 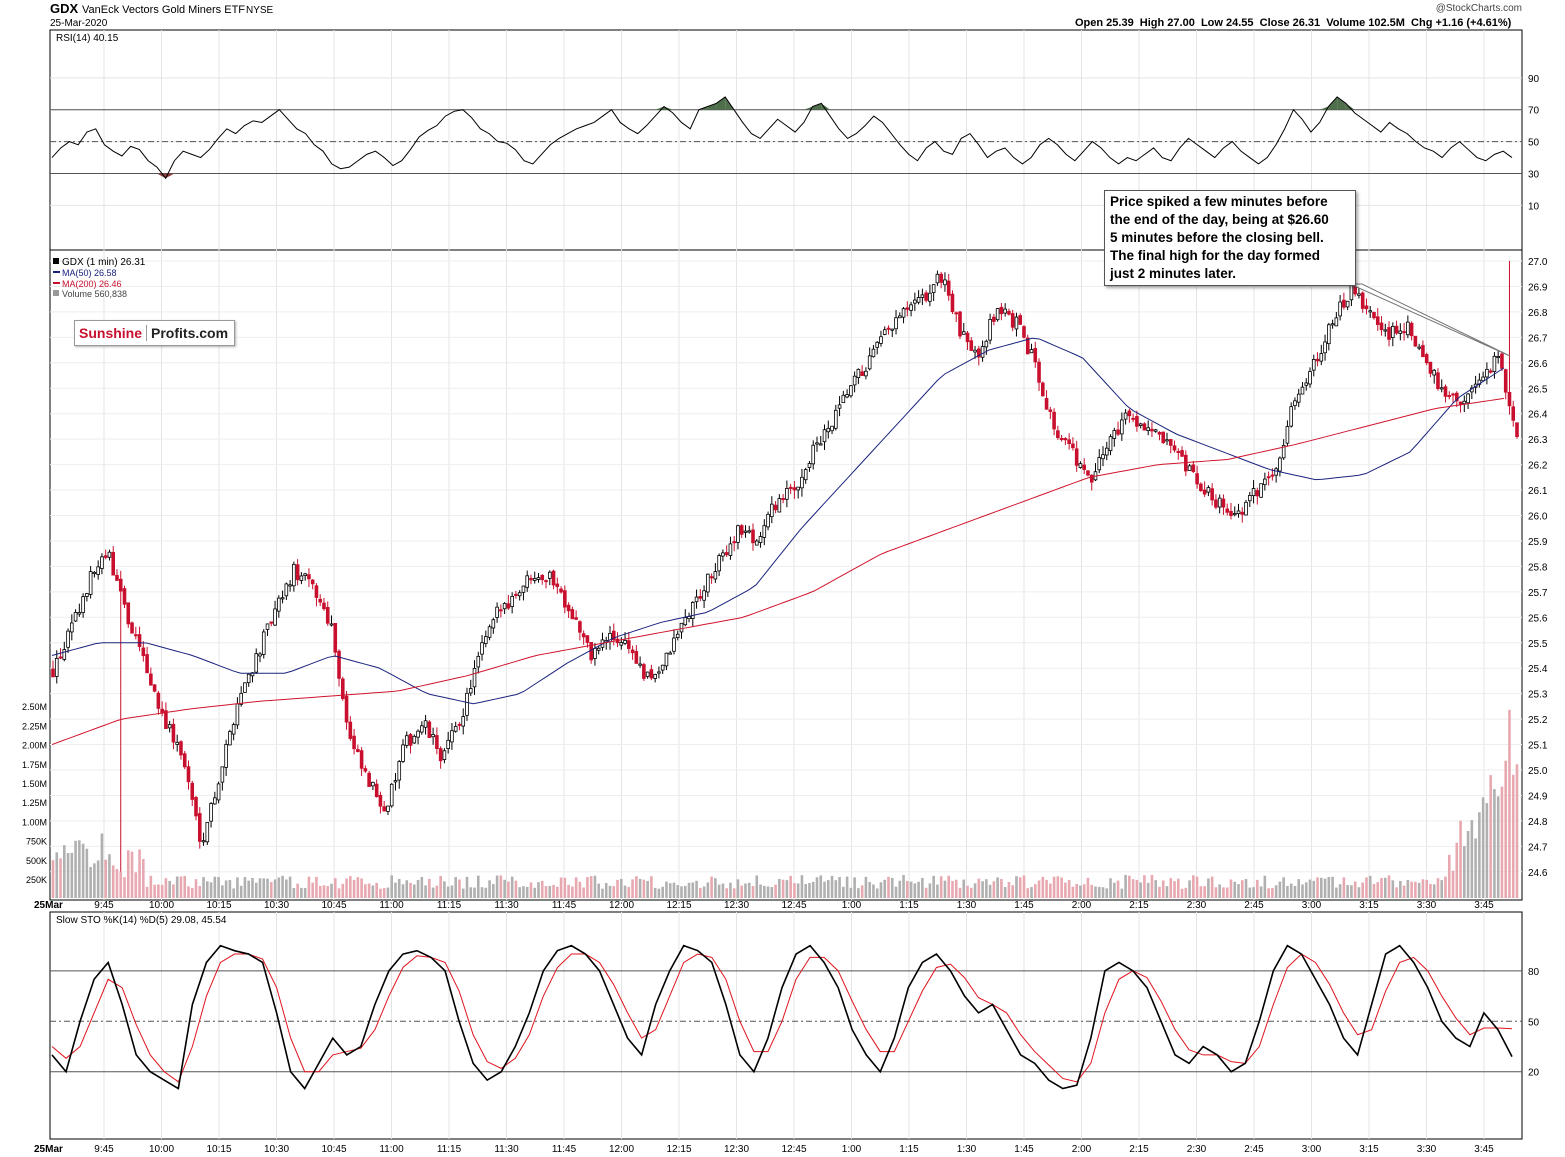 What do you see at coordinates (782, 1018) in the screenshot?
I see `sto-d-line` at bounding box center [782, 1018].